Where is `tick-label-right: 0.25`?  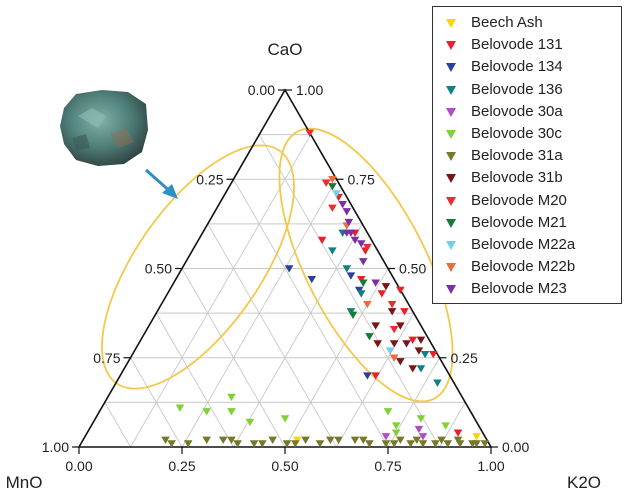
tick-label-right: 0.25 is located at coordinates (464, 358).